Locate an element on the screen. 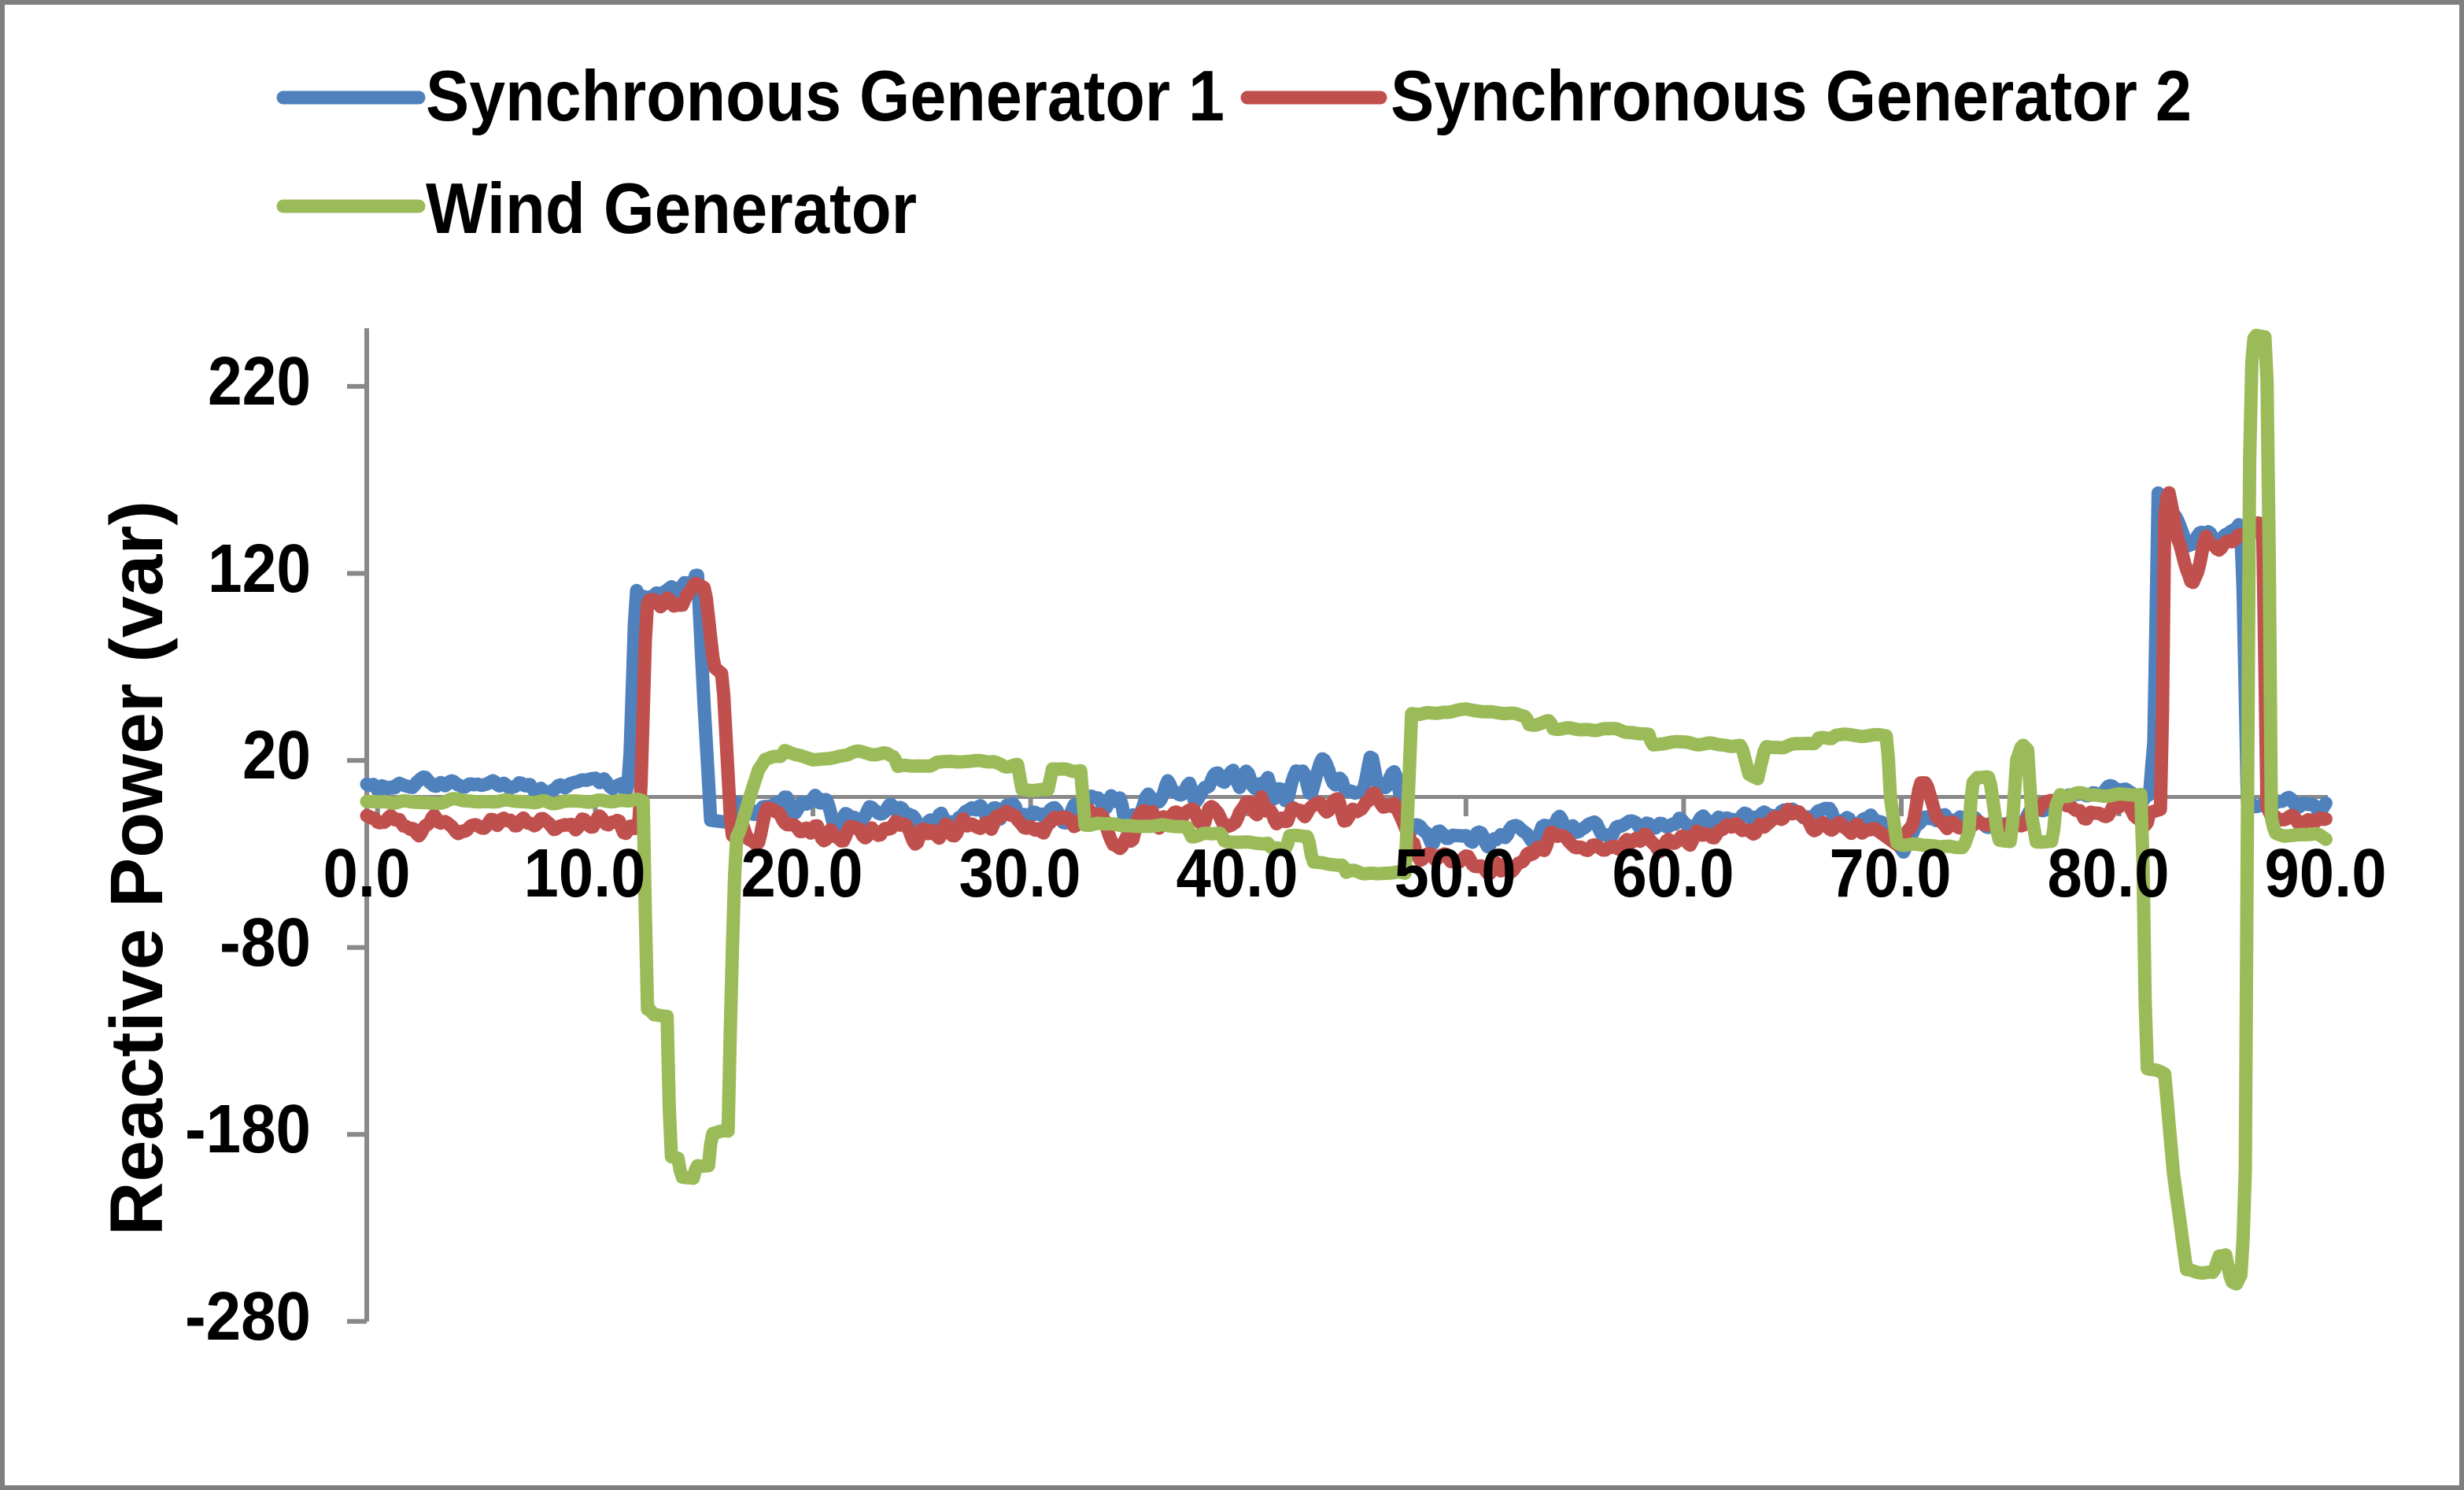 The image size is (2464, 1490). svg-text: 80.0 is located at coordinates (2109, 873).